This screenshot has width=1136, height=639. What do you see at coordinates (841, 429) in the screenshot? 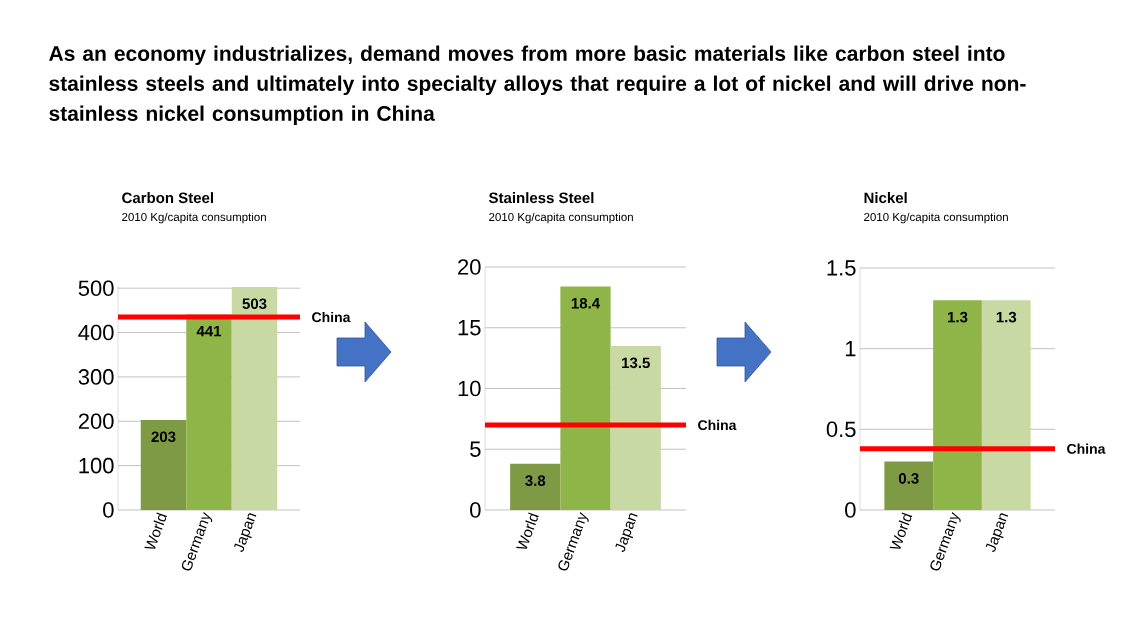
I see `y-tick-label: 0.5` at bounding box center [841, 429].